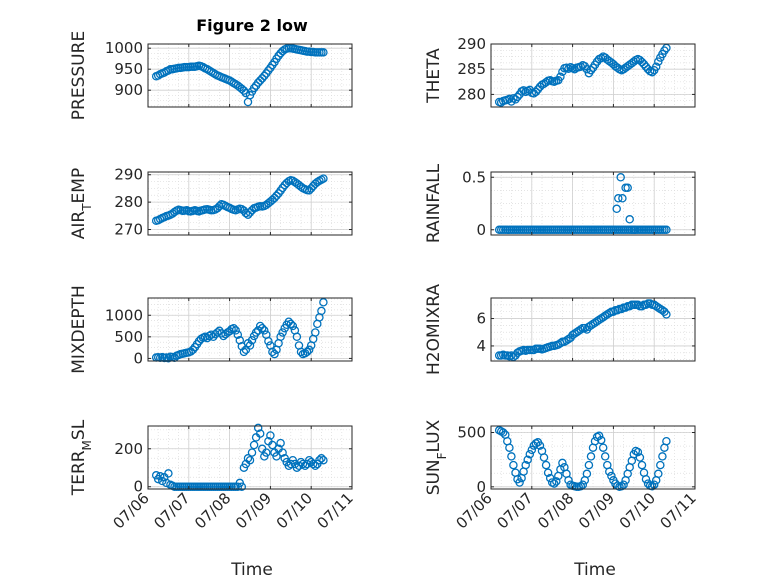 This screenshot has height=583, width=778. I want to click on subplot-theta: 280 285 290 THETA, so click(560, 71).